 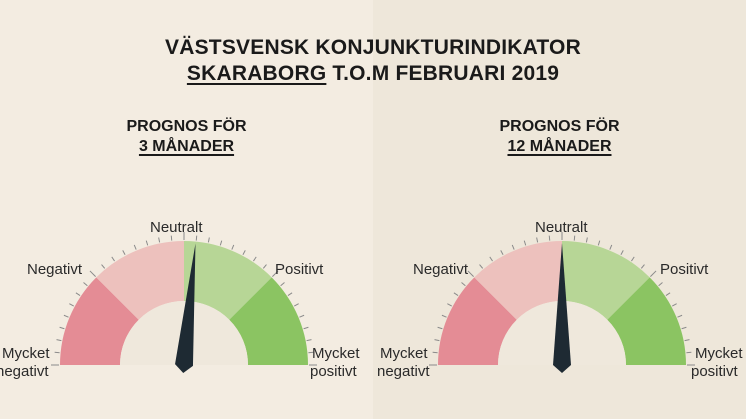 I want to click on gauge-12m-segments, so click(x=562, y=303).